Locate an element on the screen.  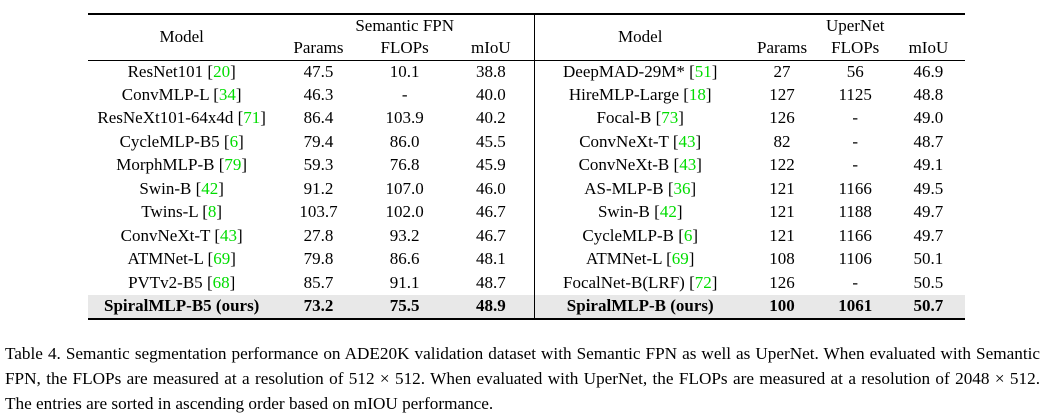
citation-wrap: [68] is located at coordinates (219, 282).